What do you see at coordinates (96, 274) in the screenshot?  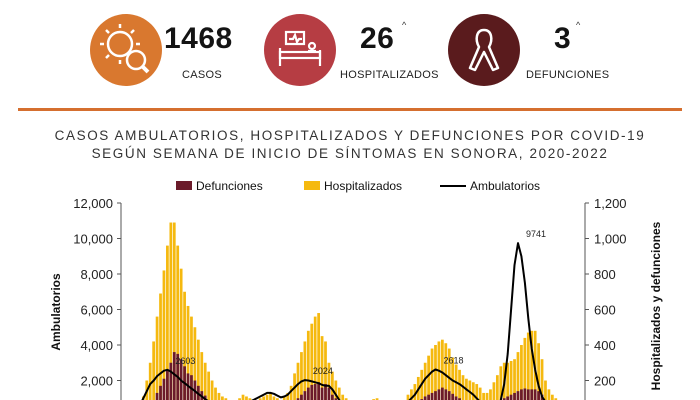 I see `left-tick-label: 8,000` at bounding box center [96, 274].